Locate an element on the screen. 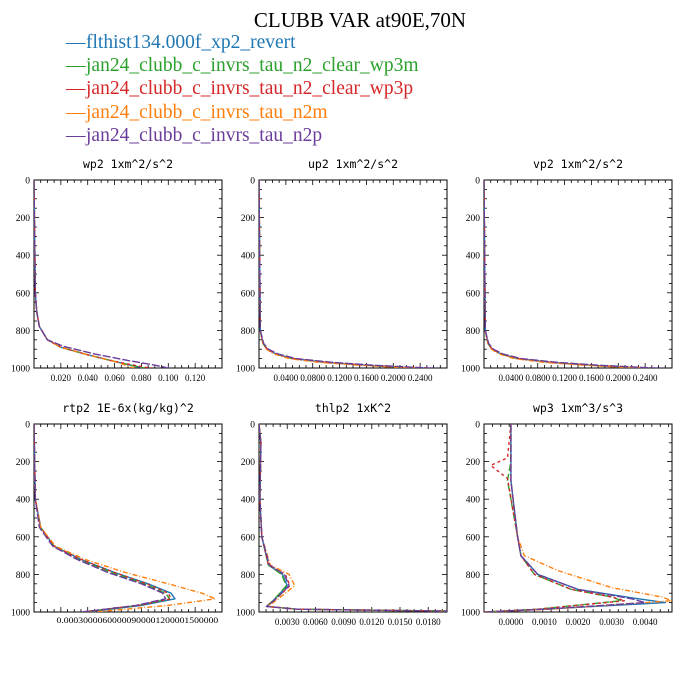  legend-entry-wp3m: —jan24_clubb_c_invrs_tau_n2_clear_wp3m is located at coordinates (242, 65).